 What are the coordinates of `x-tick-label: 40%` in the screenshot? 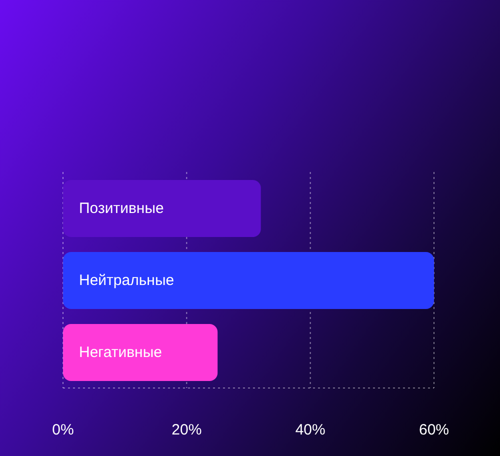 It's located at (310, 430).